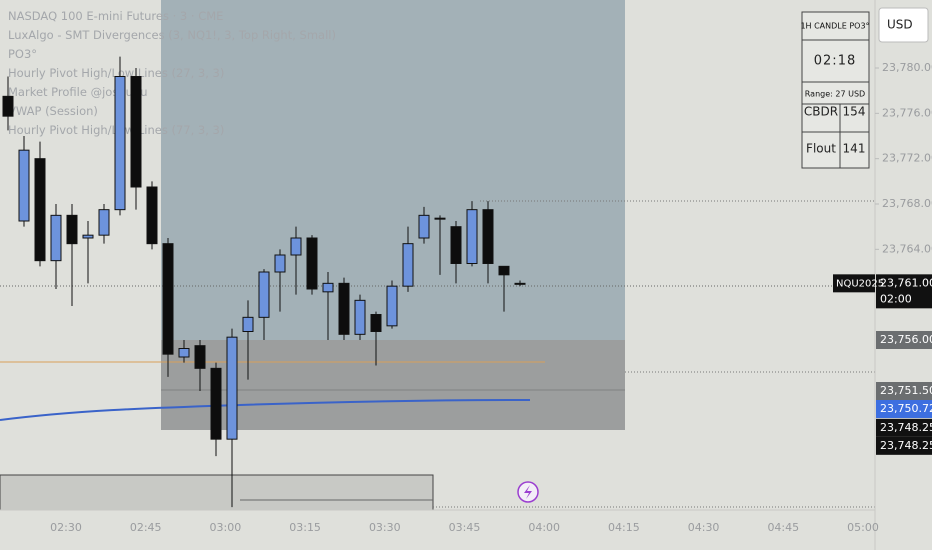 The image size is (932, 550). What do you see at coordinates (265, 410) in the screenshot?
I see `vwap-line` at bounding box center [265, 410].